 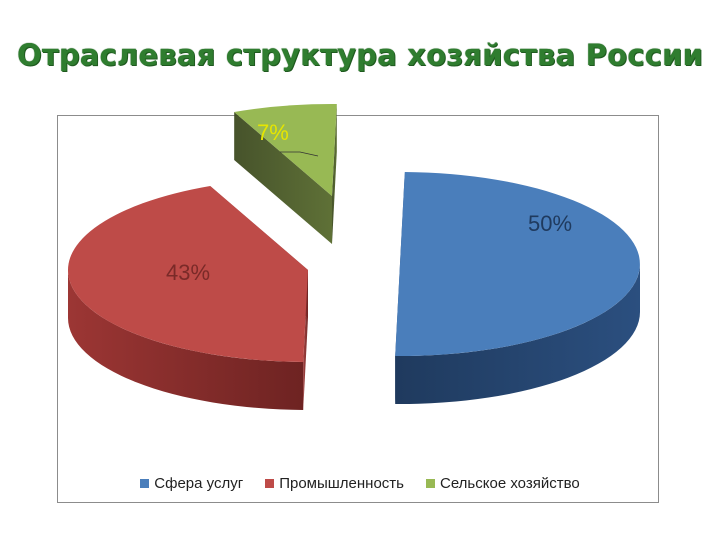 What do you see at coordinates (199, 483) in the screenshot?
I see `legend-label-0: Сфера услуг` at bounding box center [199, 483].